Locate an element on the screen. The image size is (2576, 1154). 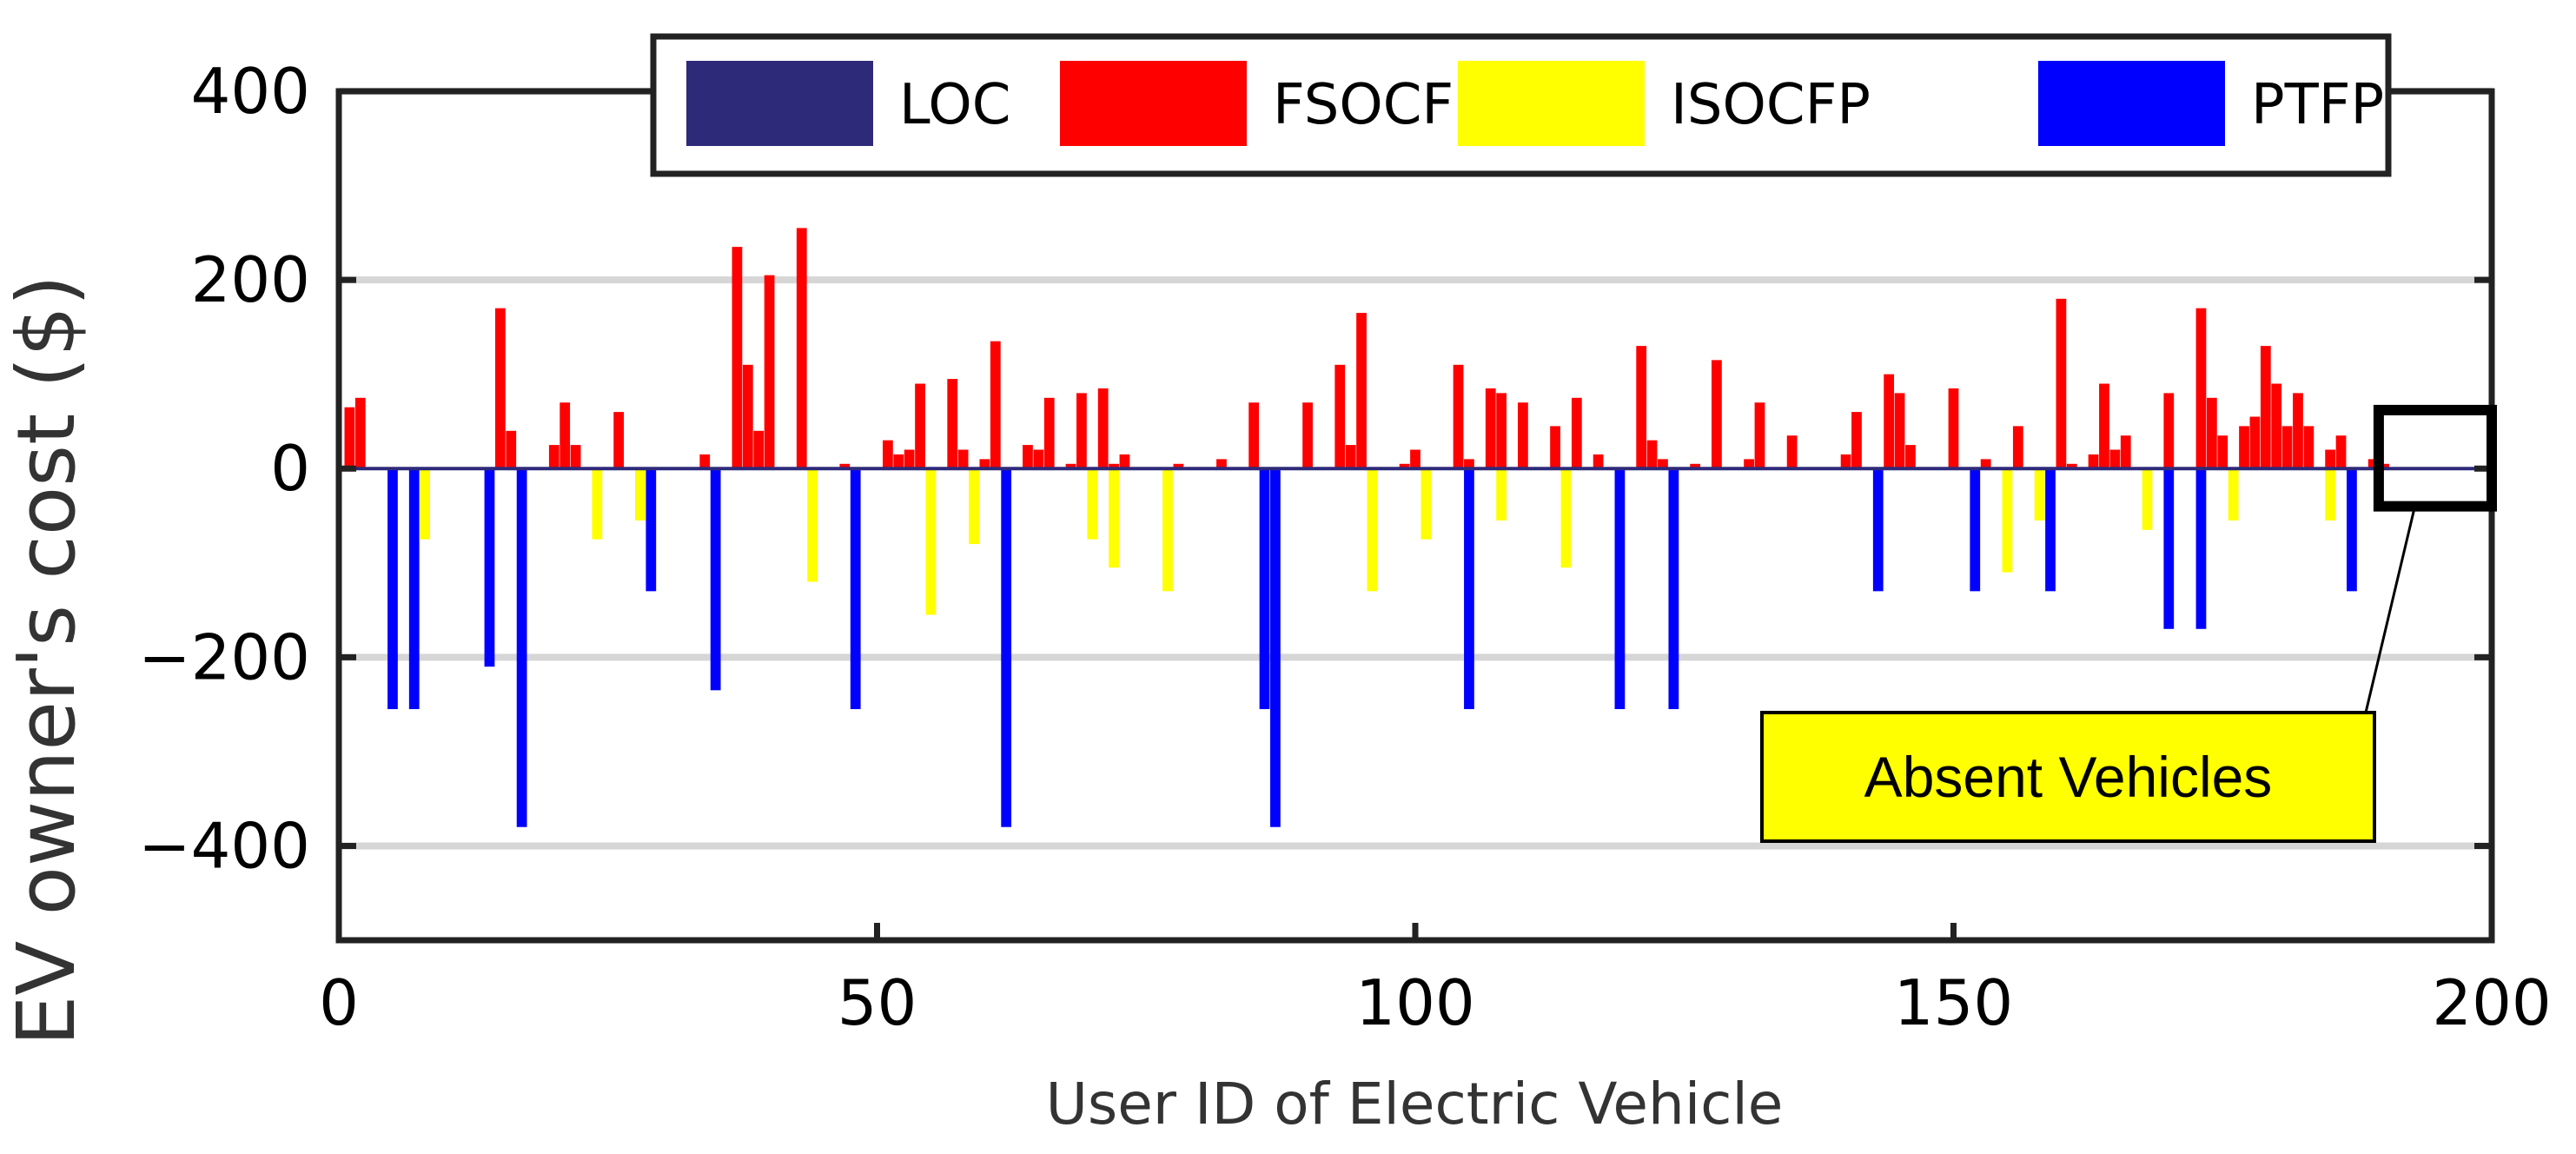
absent-vehicles-annotation: Absent Vehicles is located at coordinates (2129, 624).